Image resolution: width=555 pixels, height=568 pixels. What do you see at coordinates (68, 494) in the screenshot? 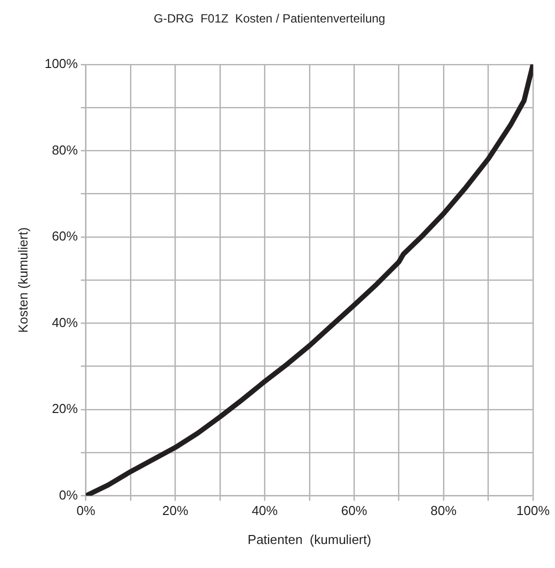
I see `y-tick-label: 0%` at bounding box center [68, 494].